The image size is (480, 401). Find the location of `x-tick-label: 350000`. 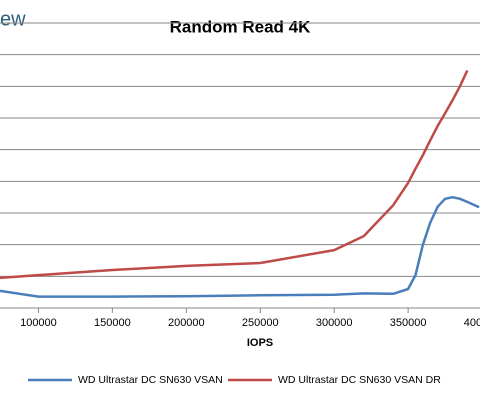

x-tick-label: 350000 is located at coordinates (408, 323).